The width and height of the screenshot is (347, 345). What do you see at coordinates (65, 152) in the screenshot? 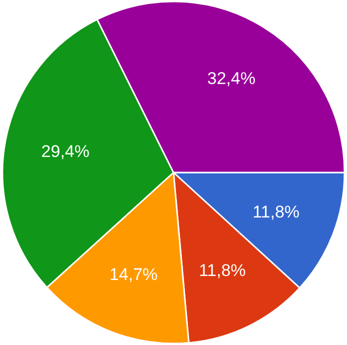
I see `data-label: 29,4%` at bounding box center [65, 152].